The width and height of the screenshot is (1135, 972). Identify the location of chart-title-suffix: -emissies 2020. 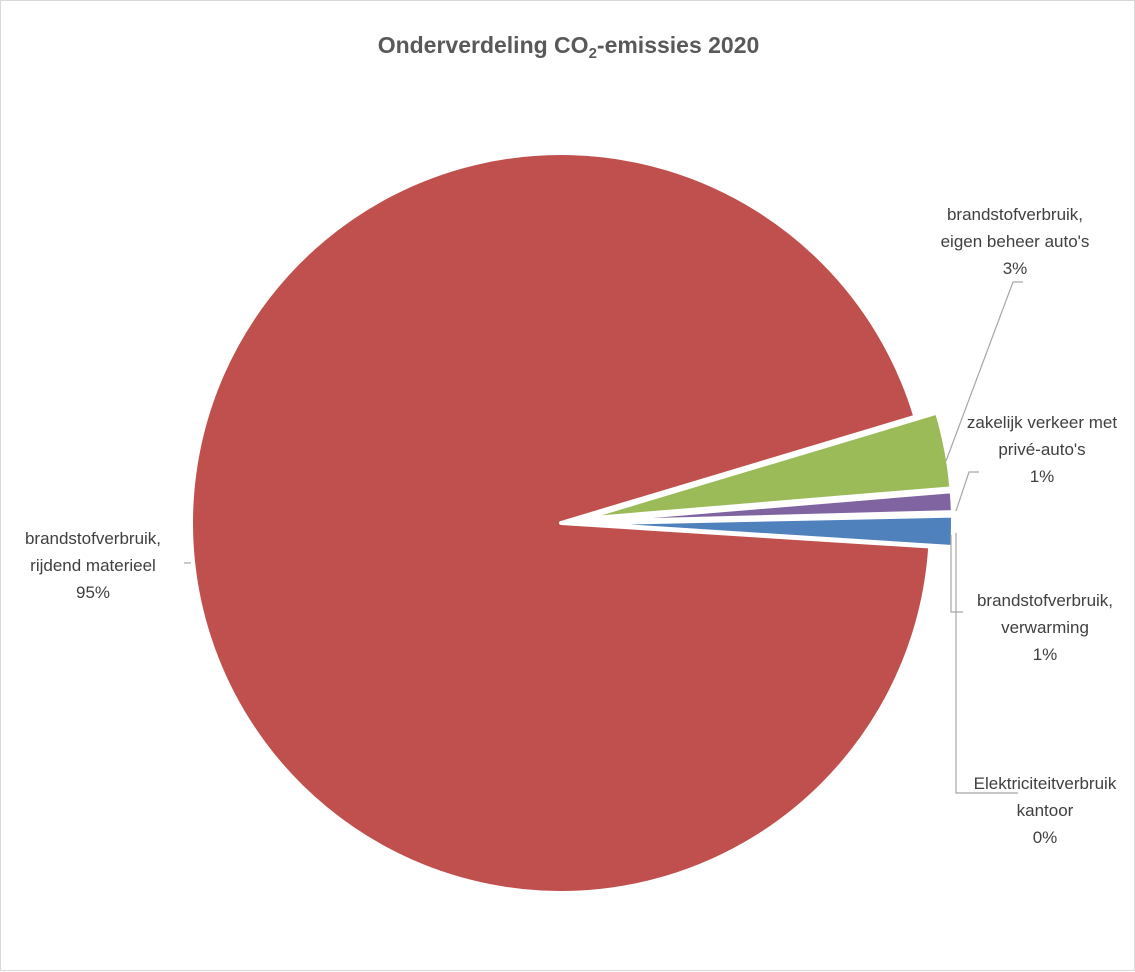
(678, 45).